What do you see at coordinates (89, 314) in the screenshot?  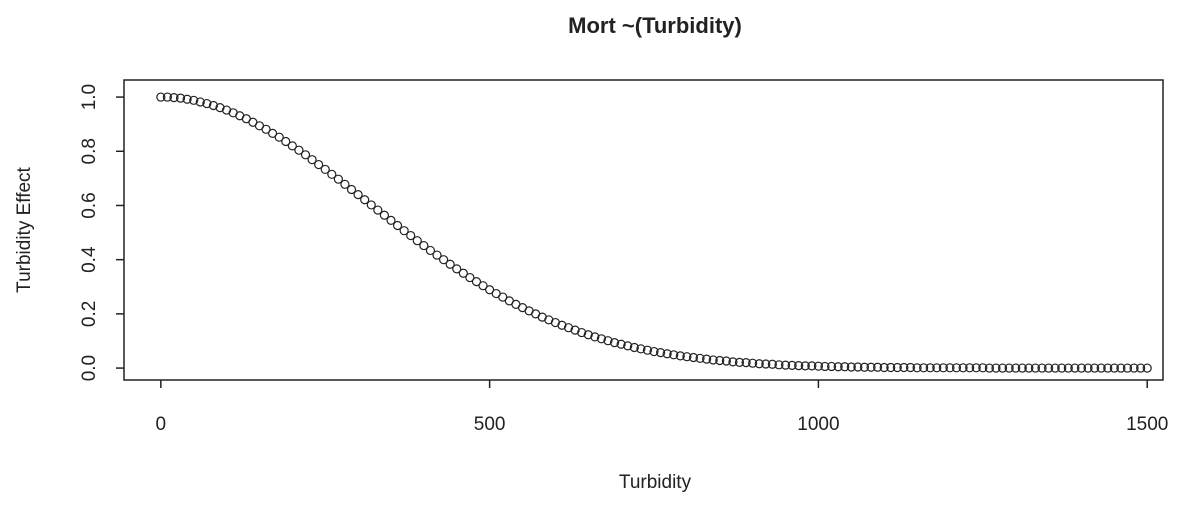 I see `y-tick-label: 0.2` at bounding box center [89, 314].